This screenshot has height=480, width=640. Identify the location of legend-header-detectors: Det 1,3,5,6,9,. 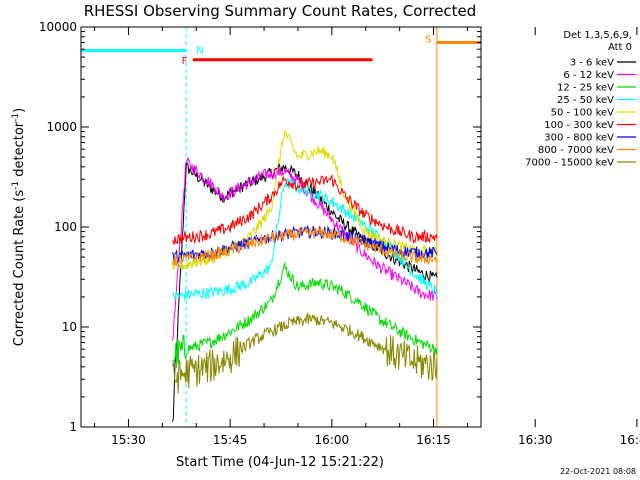
(597, 35).